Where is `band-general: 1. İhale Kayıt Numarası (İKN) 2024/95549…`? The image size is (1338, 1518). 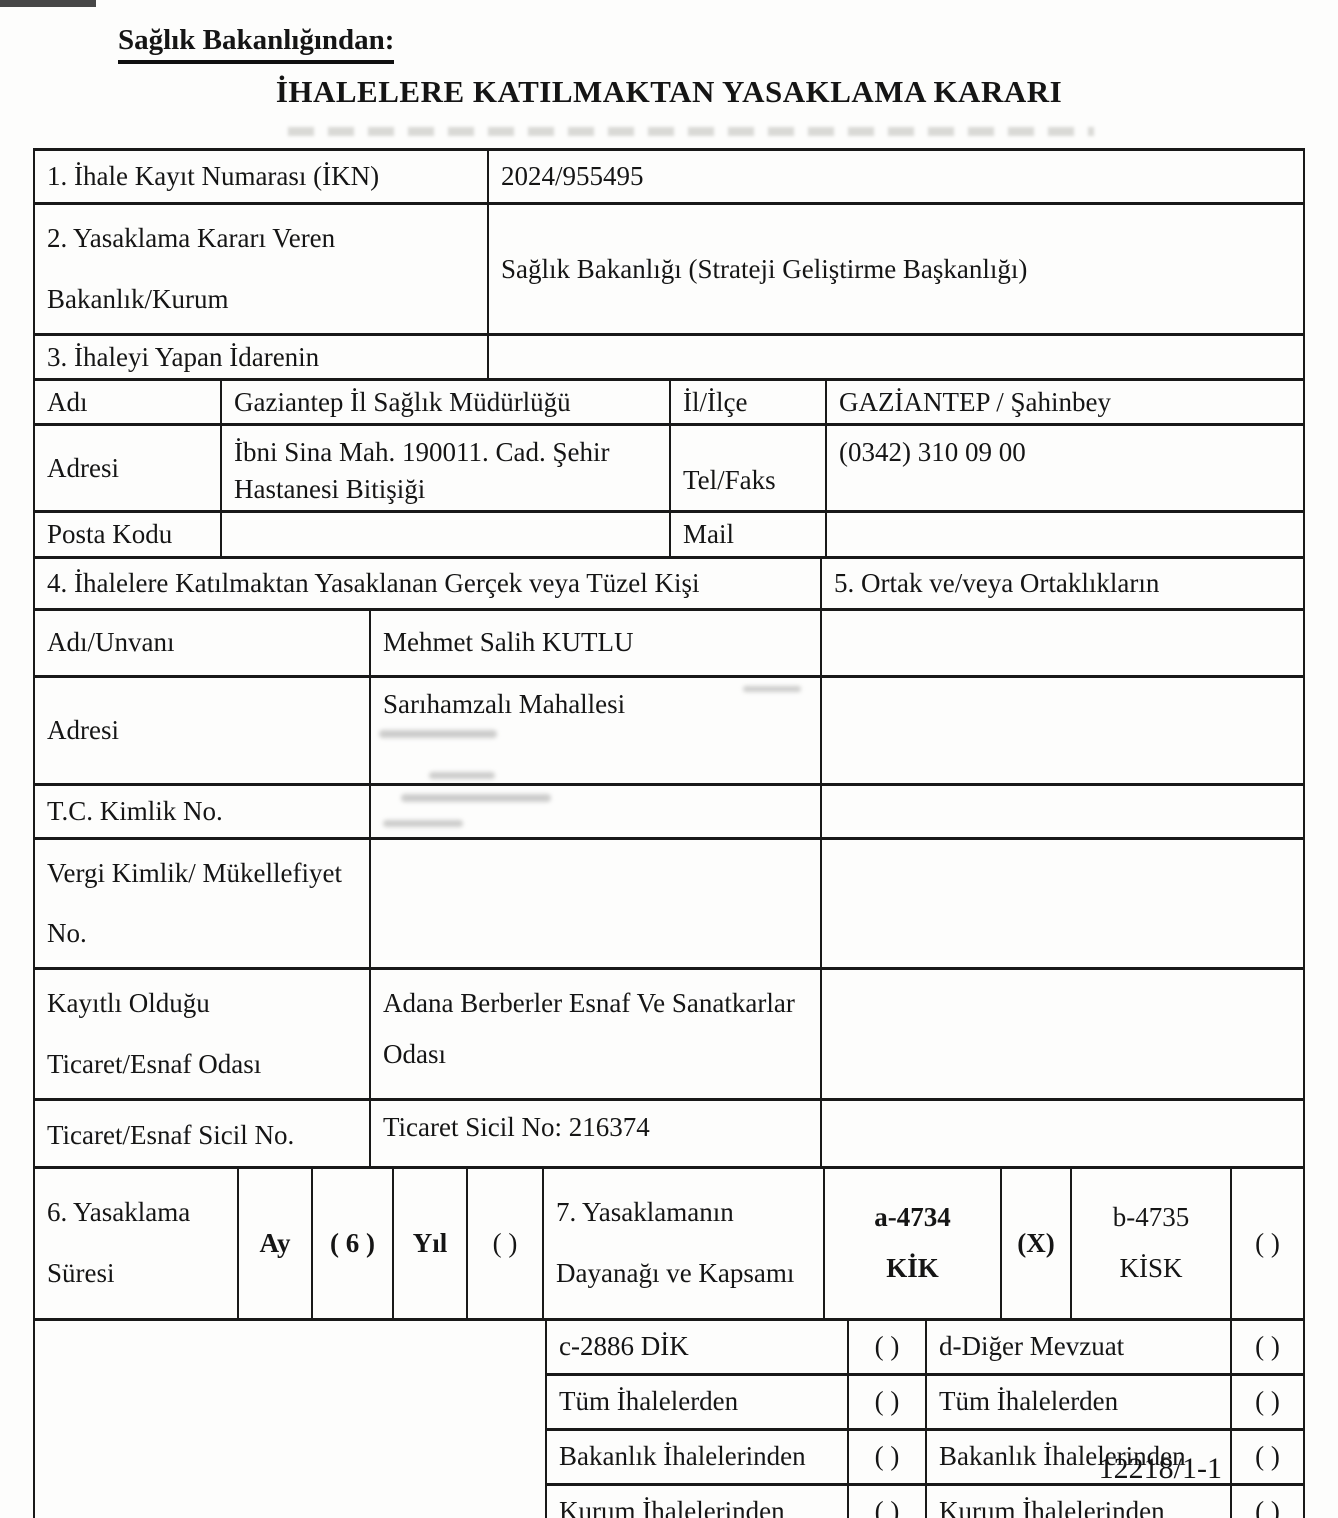 band-general: 1. İhale Kayıt Numarası (İKN) 2024/95549… is located at coordinates (669, 264).